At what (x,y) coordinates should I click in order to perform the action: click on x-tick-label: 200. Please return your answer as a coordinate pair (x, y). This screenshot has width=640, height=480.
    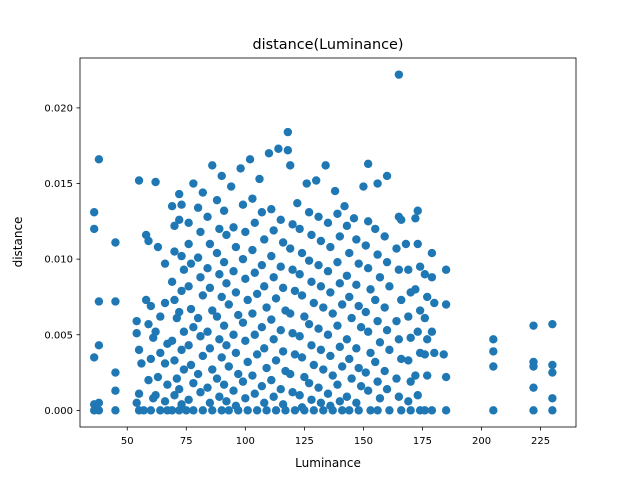
    Looking at the image, I should click on (481, 441).